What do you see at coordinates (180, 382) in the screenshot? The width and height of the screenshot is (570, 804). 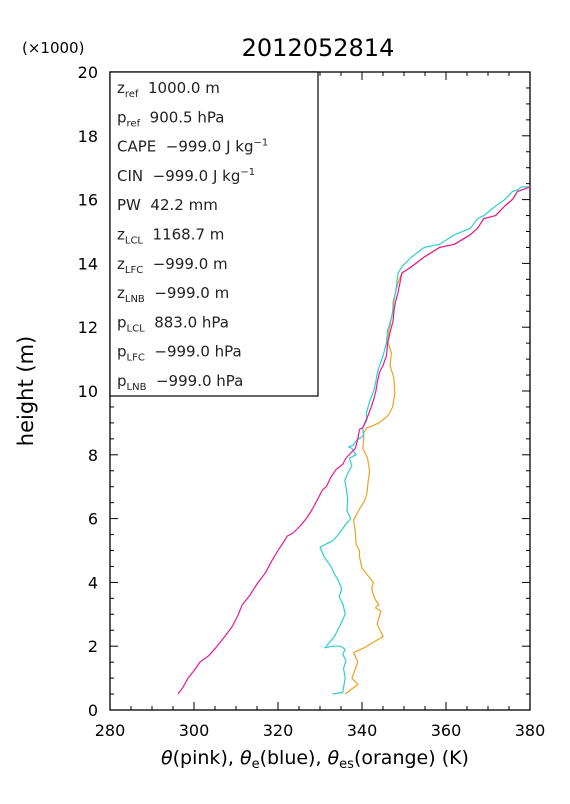 I see `info-row: pLNB −999.0 hPa` at bounding box center [180, 382].